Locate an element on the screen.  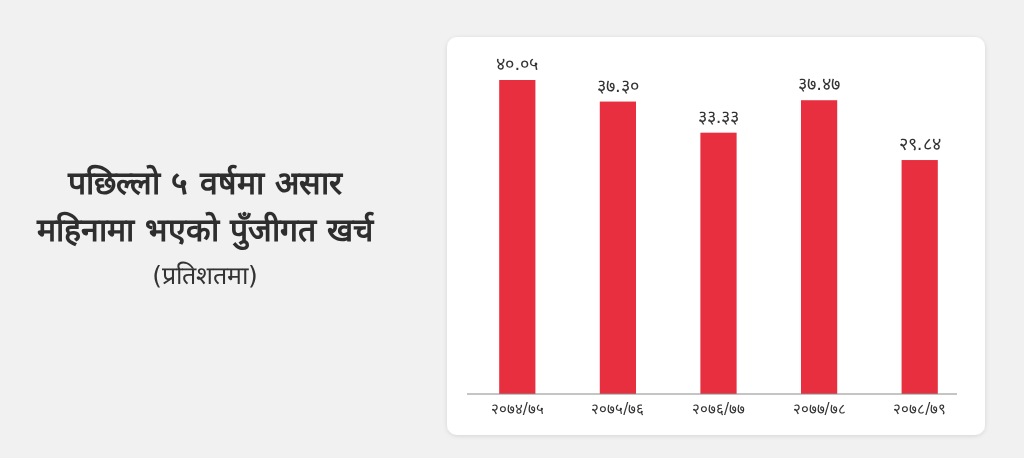
data-label: ३३.३३ is located at coordinates (718, 116).